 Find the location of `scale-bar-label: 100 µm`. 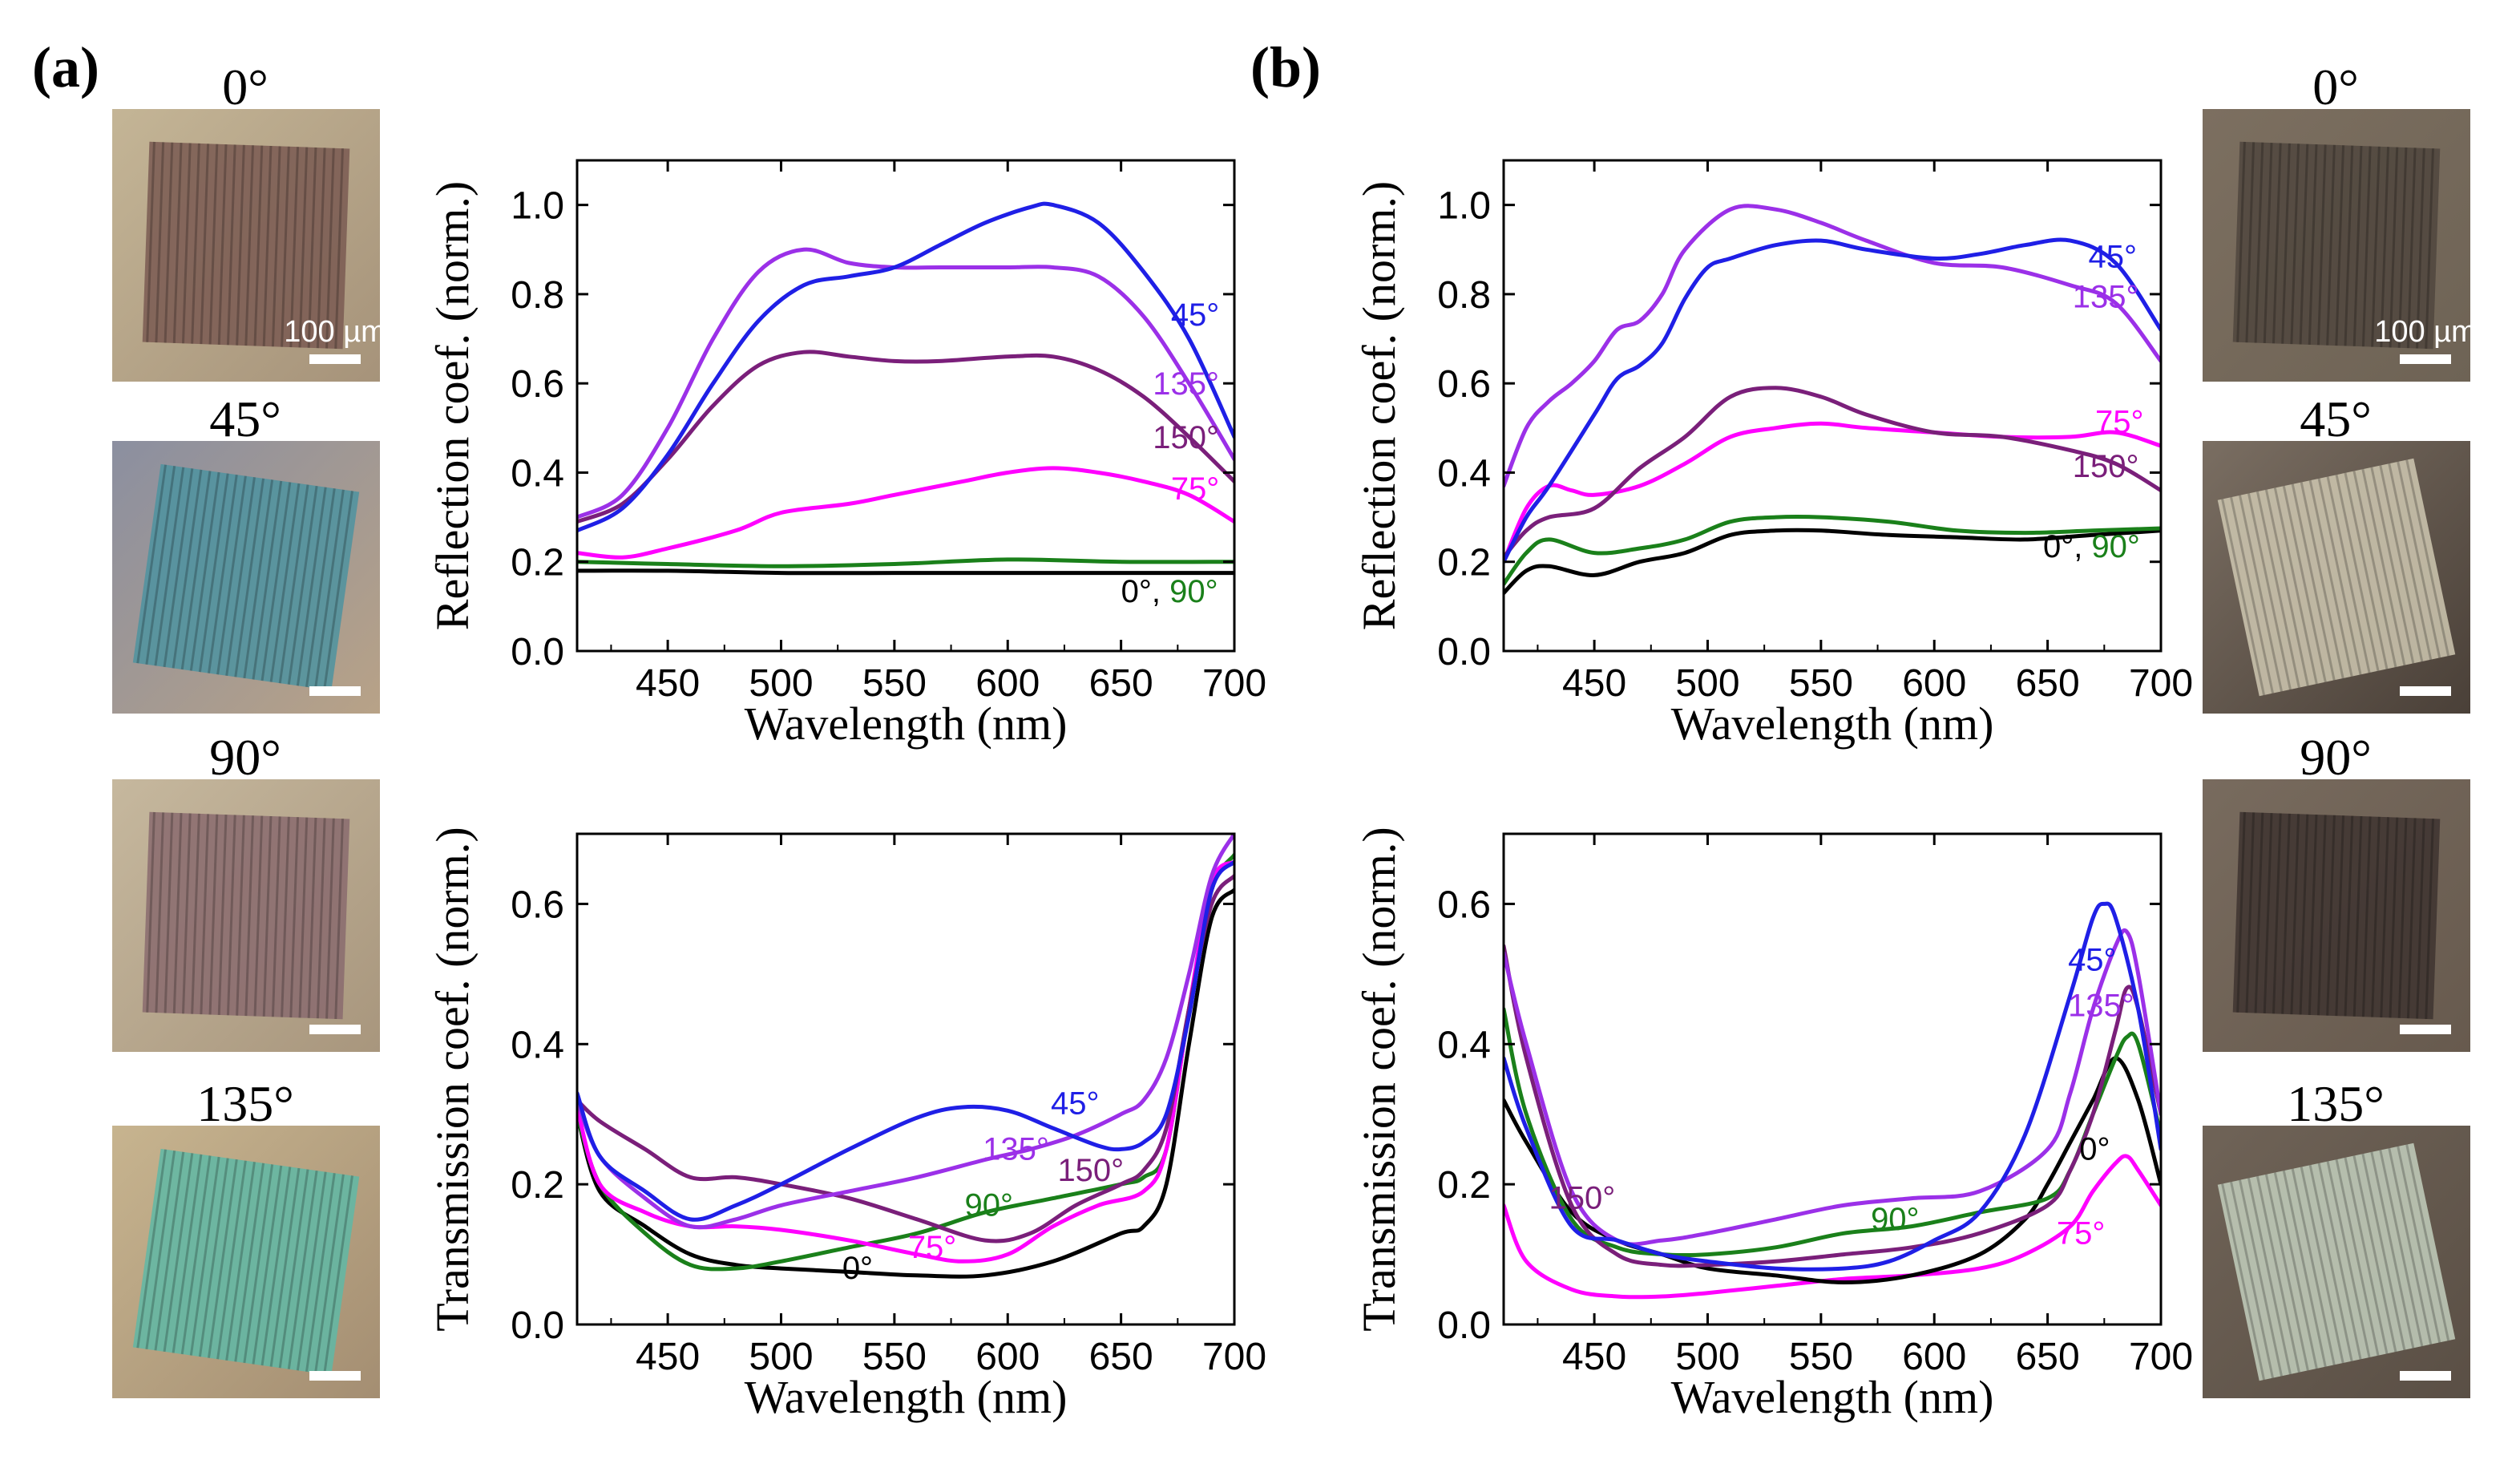

scale-bar-label: 100 µm is located at coordinates (335, 332).